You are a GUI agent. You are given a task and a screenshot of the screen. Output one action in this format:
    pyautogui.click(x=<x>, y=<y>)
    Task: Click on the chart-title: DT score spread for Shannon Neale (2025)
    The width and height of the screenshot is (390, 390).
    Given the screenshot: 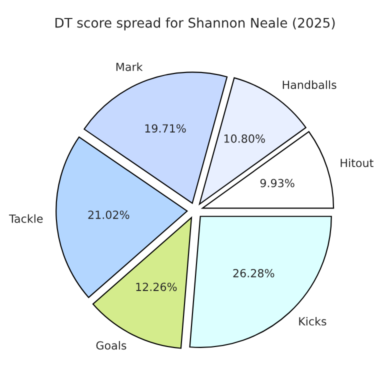 What is the action you would take?
    pyautogui.click(x=195, y=24)
    